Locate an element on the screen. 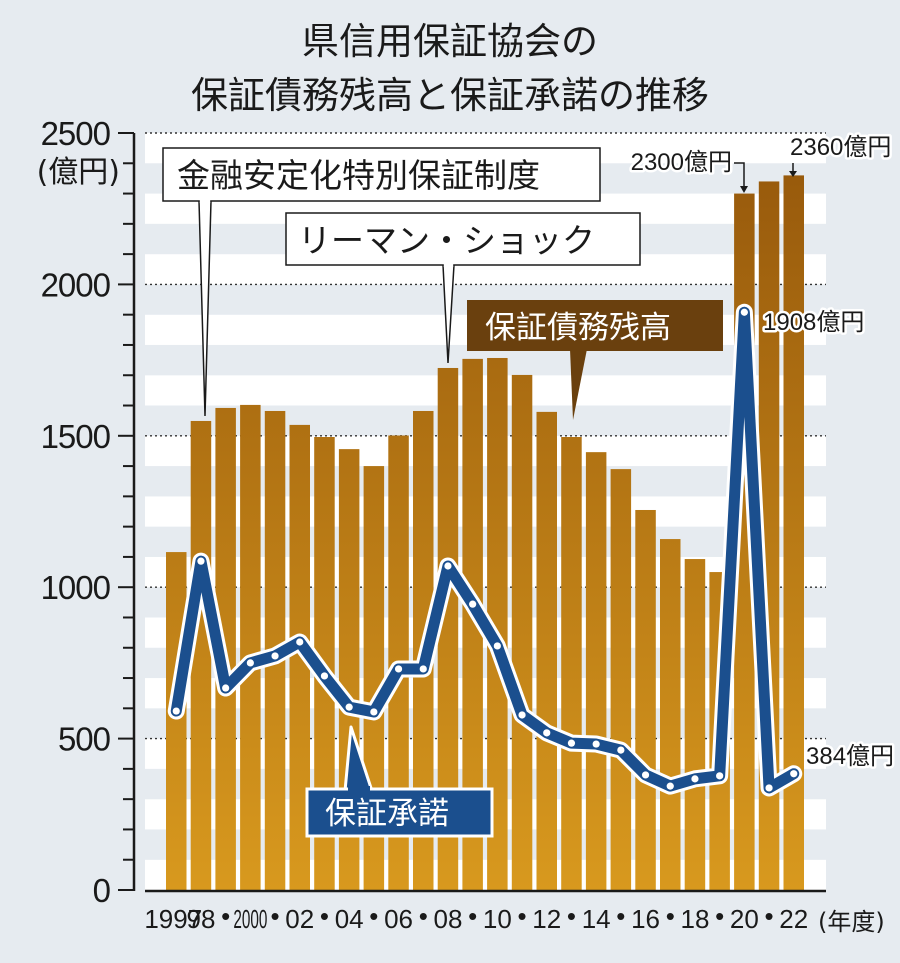 This screenshot has height=963, width=900. label-2360: 2360億円 is located at coordinates (840, 147).